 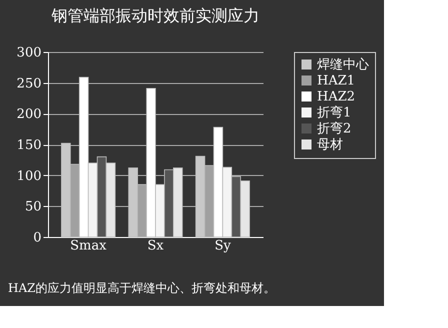 I want to click on legend-label: 折弯2, so click(x=334, y=128).